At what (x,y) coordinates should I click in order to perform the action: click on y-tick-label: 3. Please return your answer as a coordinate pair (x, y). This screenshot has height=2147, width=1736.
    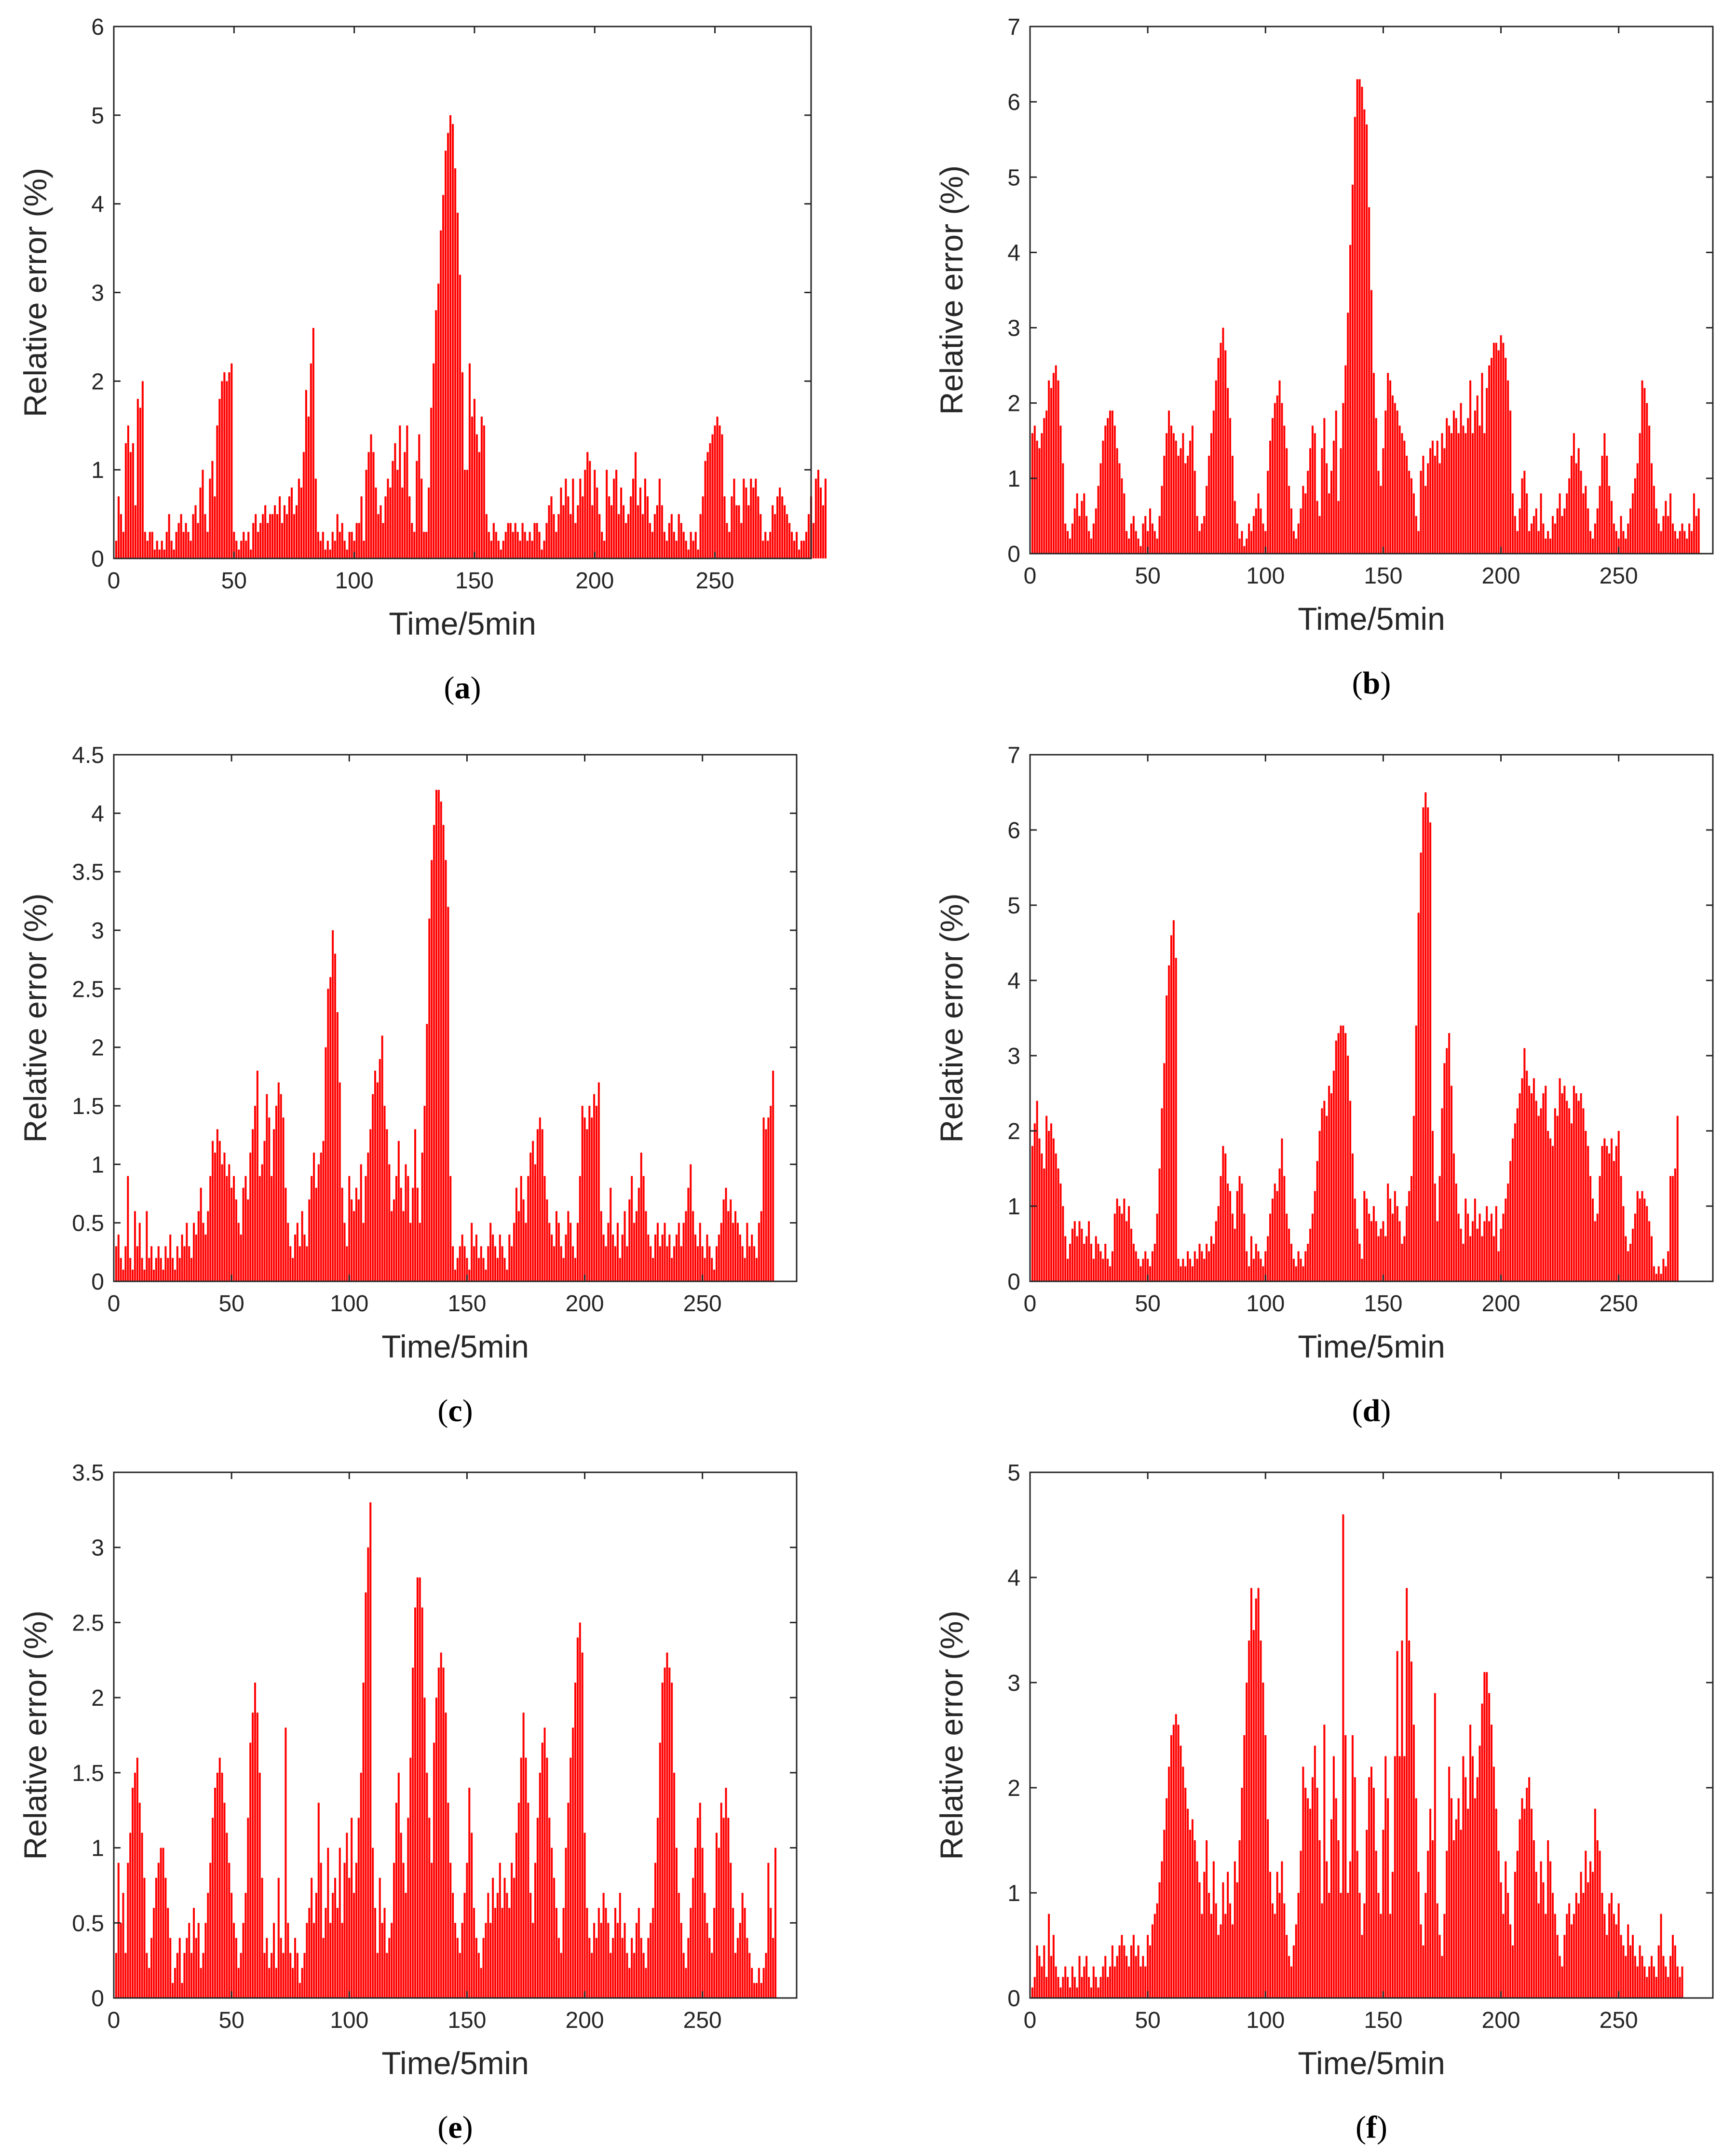
    Looking at the image, I should click on (98, 293).